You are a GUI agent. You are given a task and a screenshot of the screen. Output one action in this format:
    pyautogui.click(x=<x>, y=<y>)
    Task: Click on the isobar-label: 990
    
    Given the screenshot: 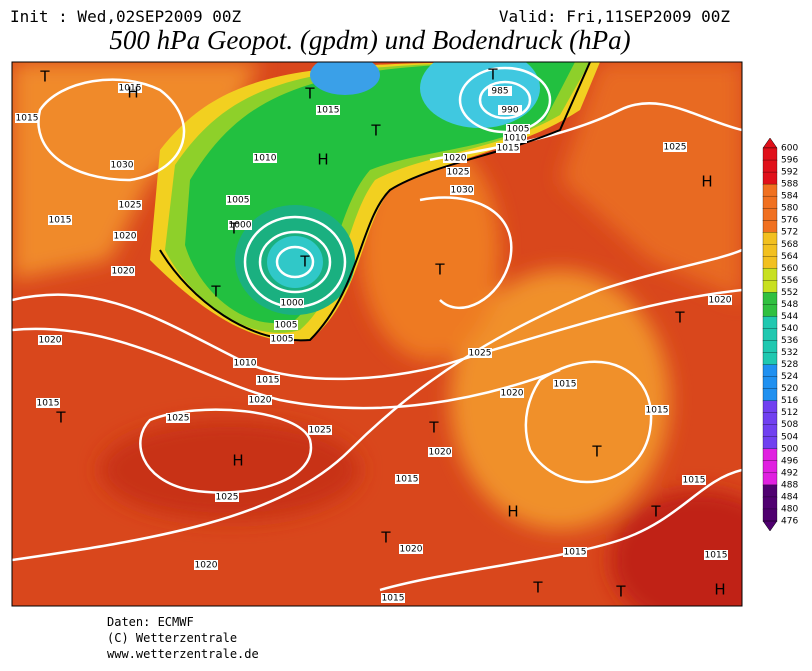 What is the action you would take?
    pyautogui.click(x=509, y=111)
    